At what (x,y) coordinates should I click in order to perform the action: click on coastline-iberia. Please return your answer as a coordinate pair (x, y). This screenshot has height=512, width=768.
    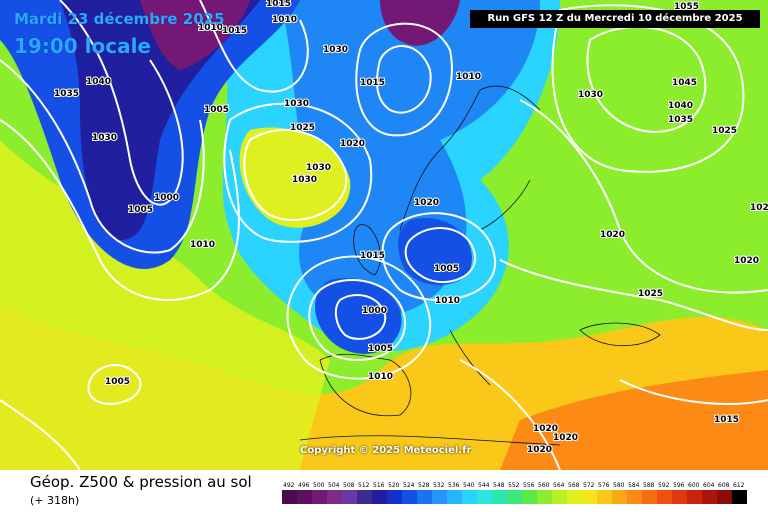
    Looking at the image, I should click on (365, 385).